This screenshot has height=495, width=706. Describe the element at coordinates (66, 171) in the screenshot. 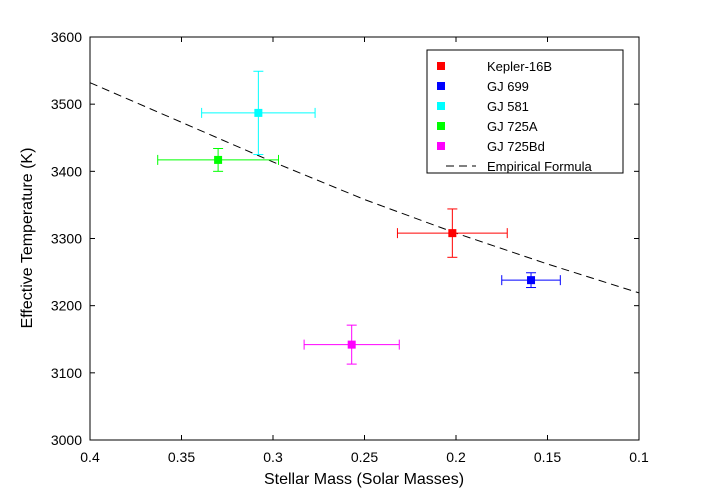

I see `y-tick-label: 3400` at that location.